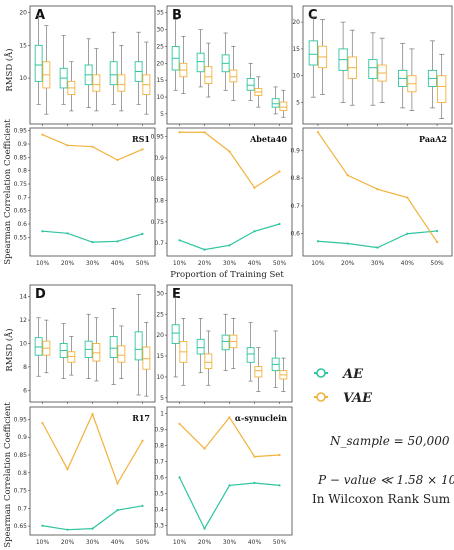 The height and width of the screenshot is (550, 454). What do you see at coordinates (159, 201) in the screenshot?
I see `b-ytick-label: 0.8` at bounding box center [159, 201].